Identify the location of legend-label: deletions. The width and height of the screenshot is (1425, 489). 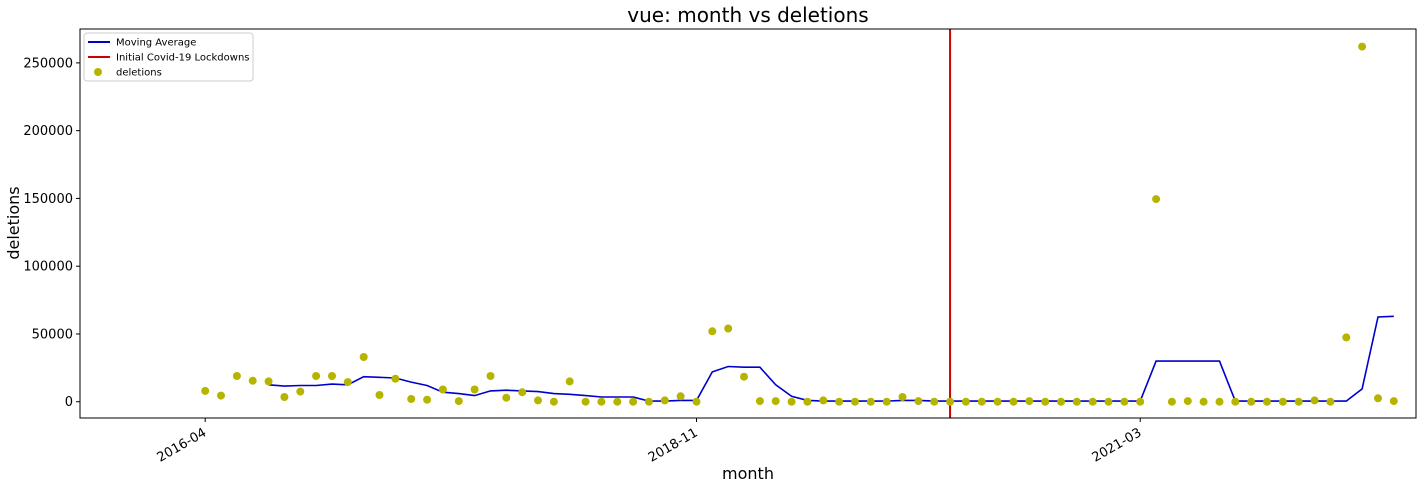
(139, 73).